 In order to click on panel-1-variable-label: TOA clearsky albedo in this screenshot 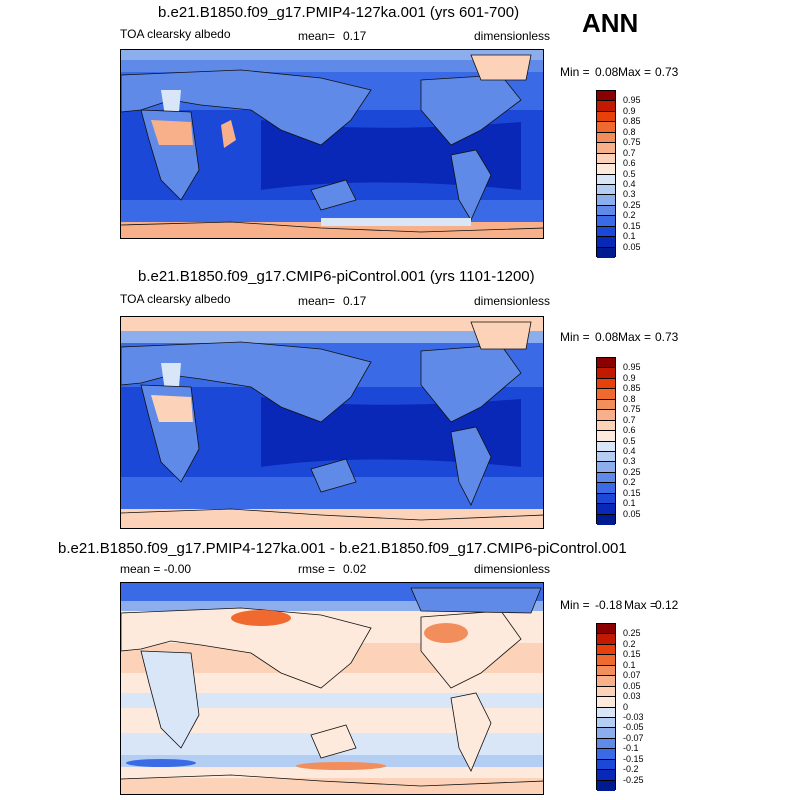, I will do `click(175, 34)`.